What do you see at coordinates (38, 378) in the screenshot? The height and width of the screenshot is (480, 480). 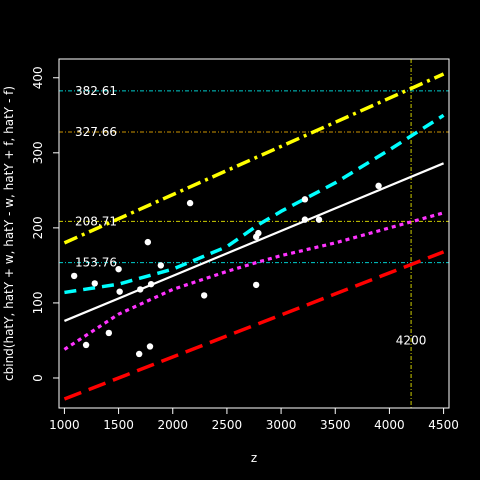 I see `y-tick-label-0: 0` at bounding box center [38, 378].